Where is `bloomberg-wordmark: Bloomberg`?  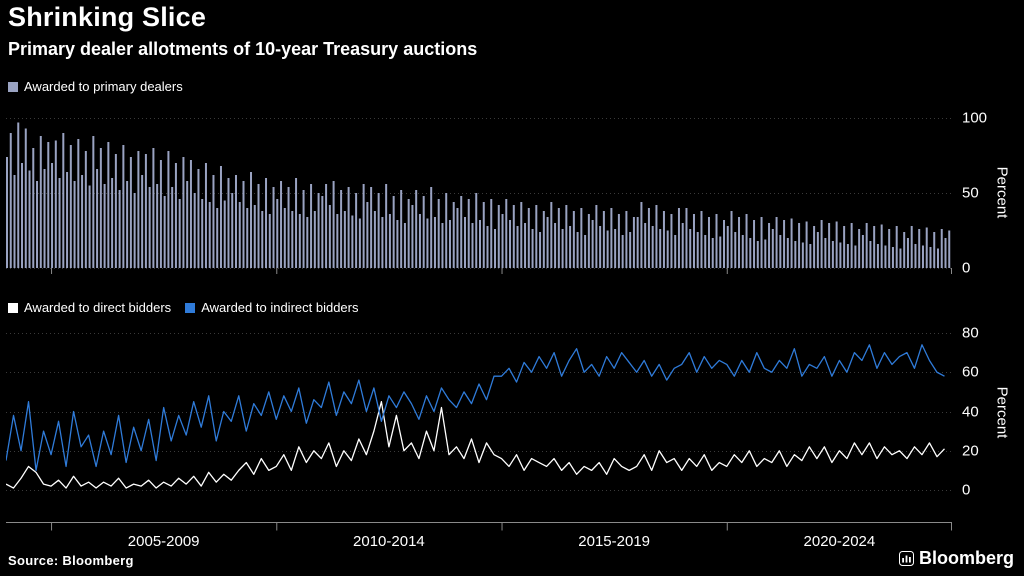
bloomberg-wordmark: Bloomberg is located at coordinates (966, 558).